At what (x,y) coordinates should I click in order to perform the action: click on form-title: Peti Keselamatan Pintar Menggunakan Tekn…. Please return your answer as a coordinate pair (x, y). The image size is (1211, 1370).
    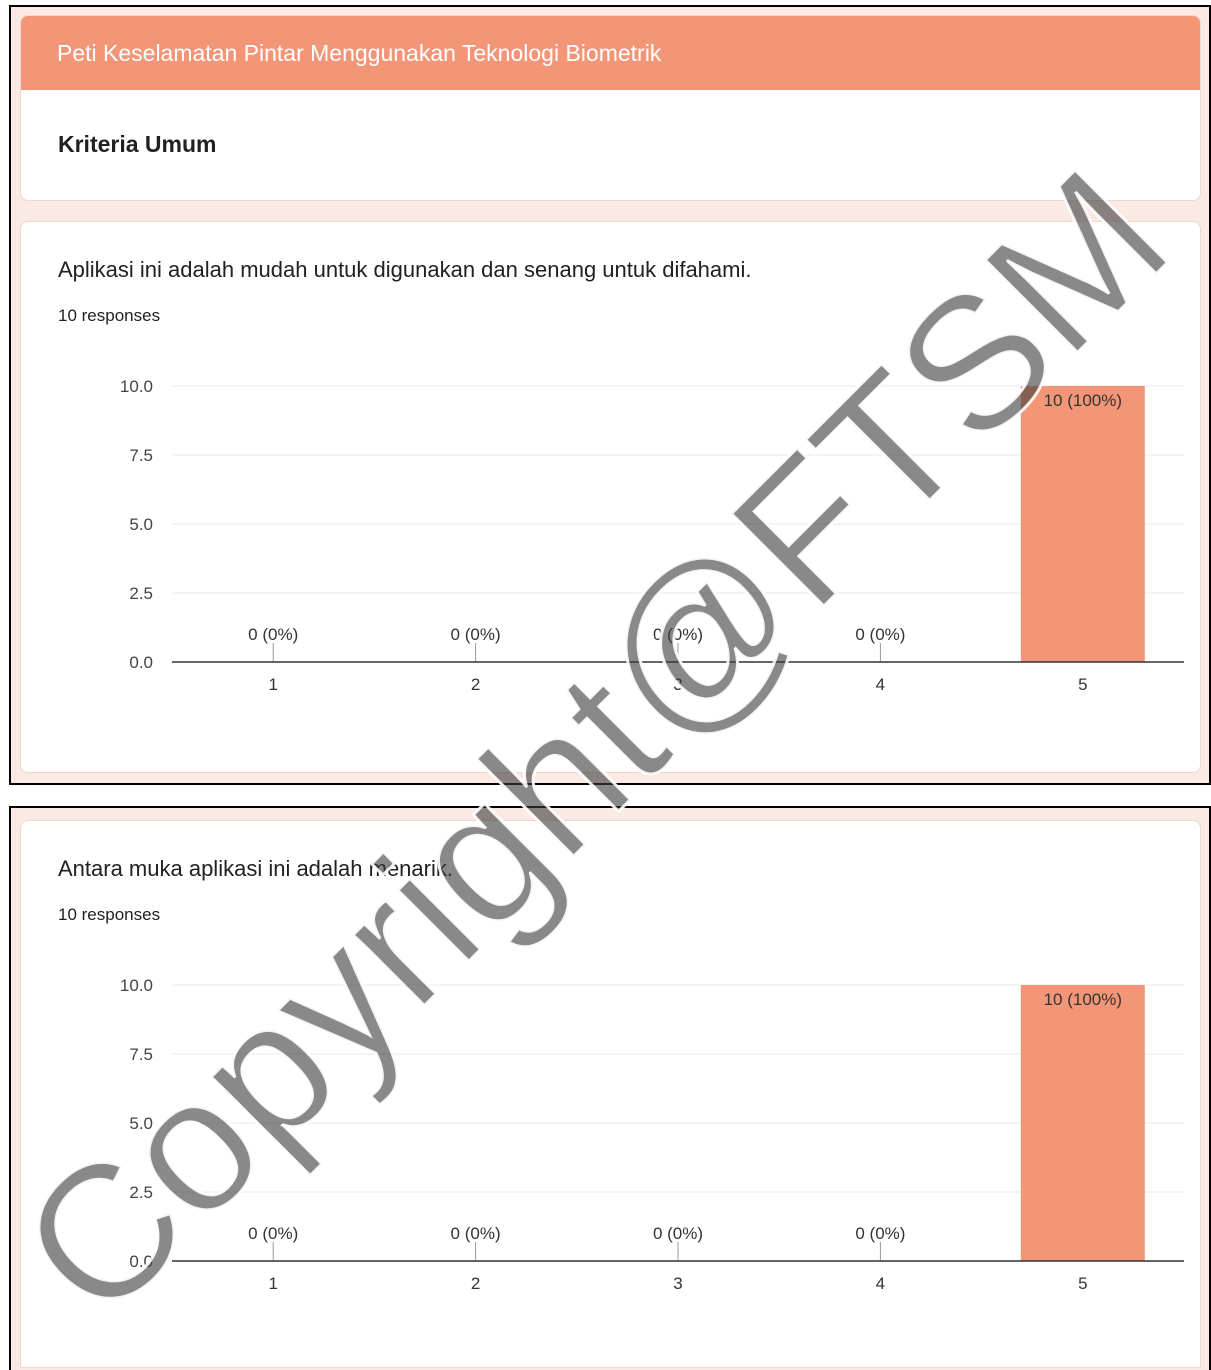
    Looking at the image, I should click on (610, 53).